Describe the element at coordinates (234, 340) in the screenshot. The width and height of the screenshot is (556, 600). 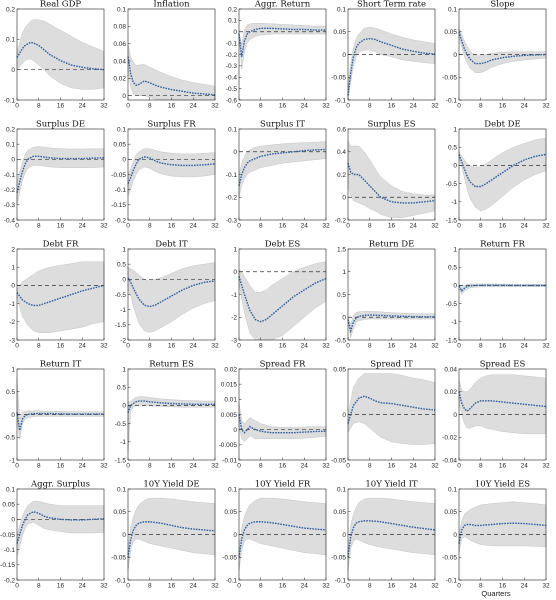
I see `y-tick-label: -3` at that location.